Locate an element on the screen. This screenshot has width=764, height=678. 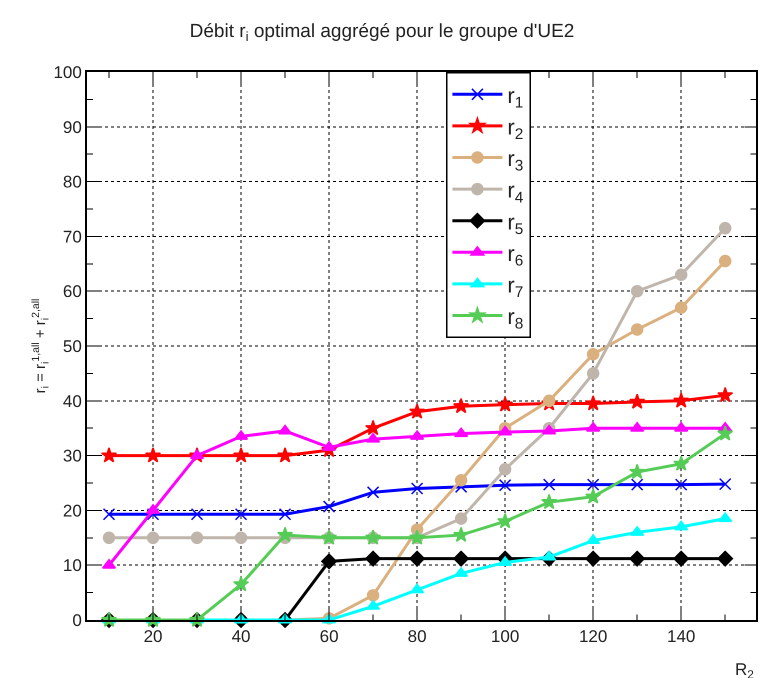
x-tick-label: 40 is located at coordinates (241, 636).